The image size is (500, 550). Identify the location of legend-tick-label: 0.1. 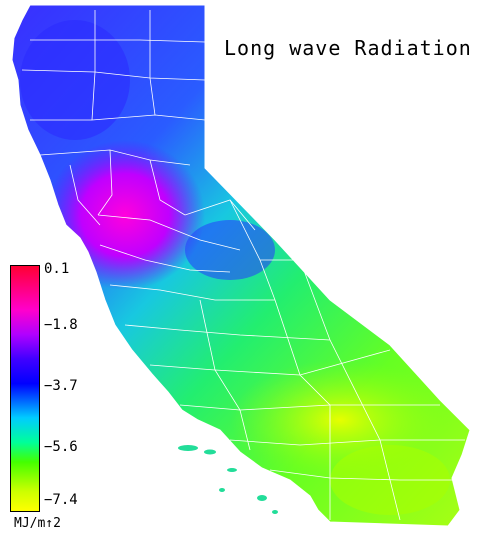
(57, 269).